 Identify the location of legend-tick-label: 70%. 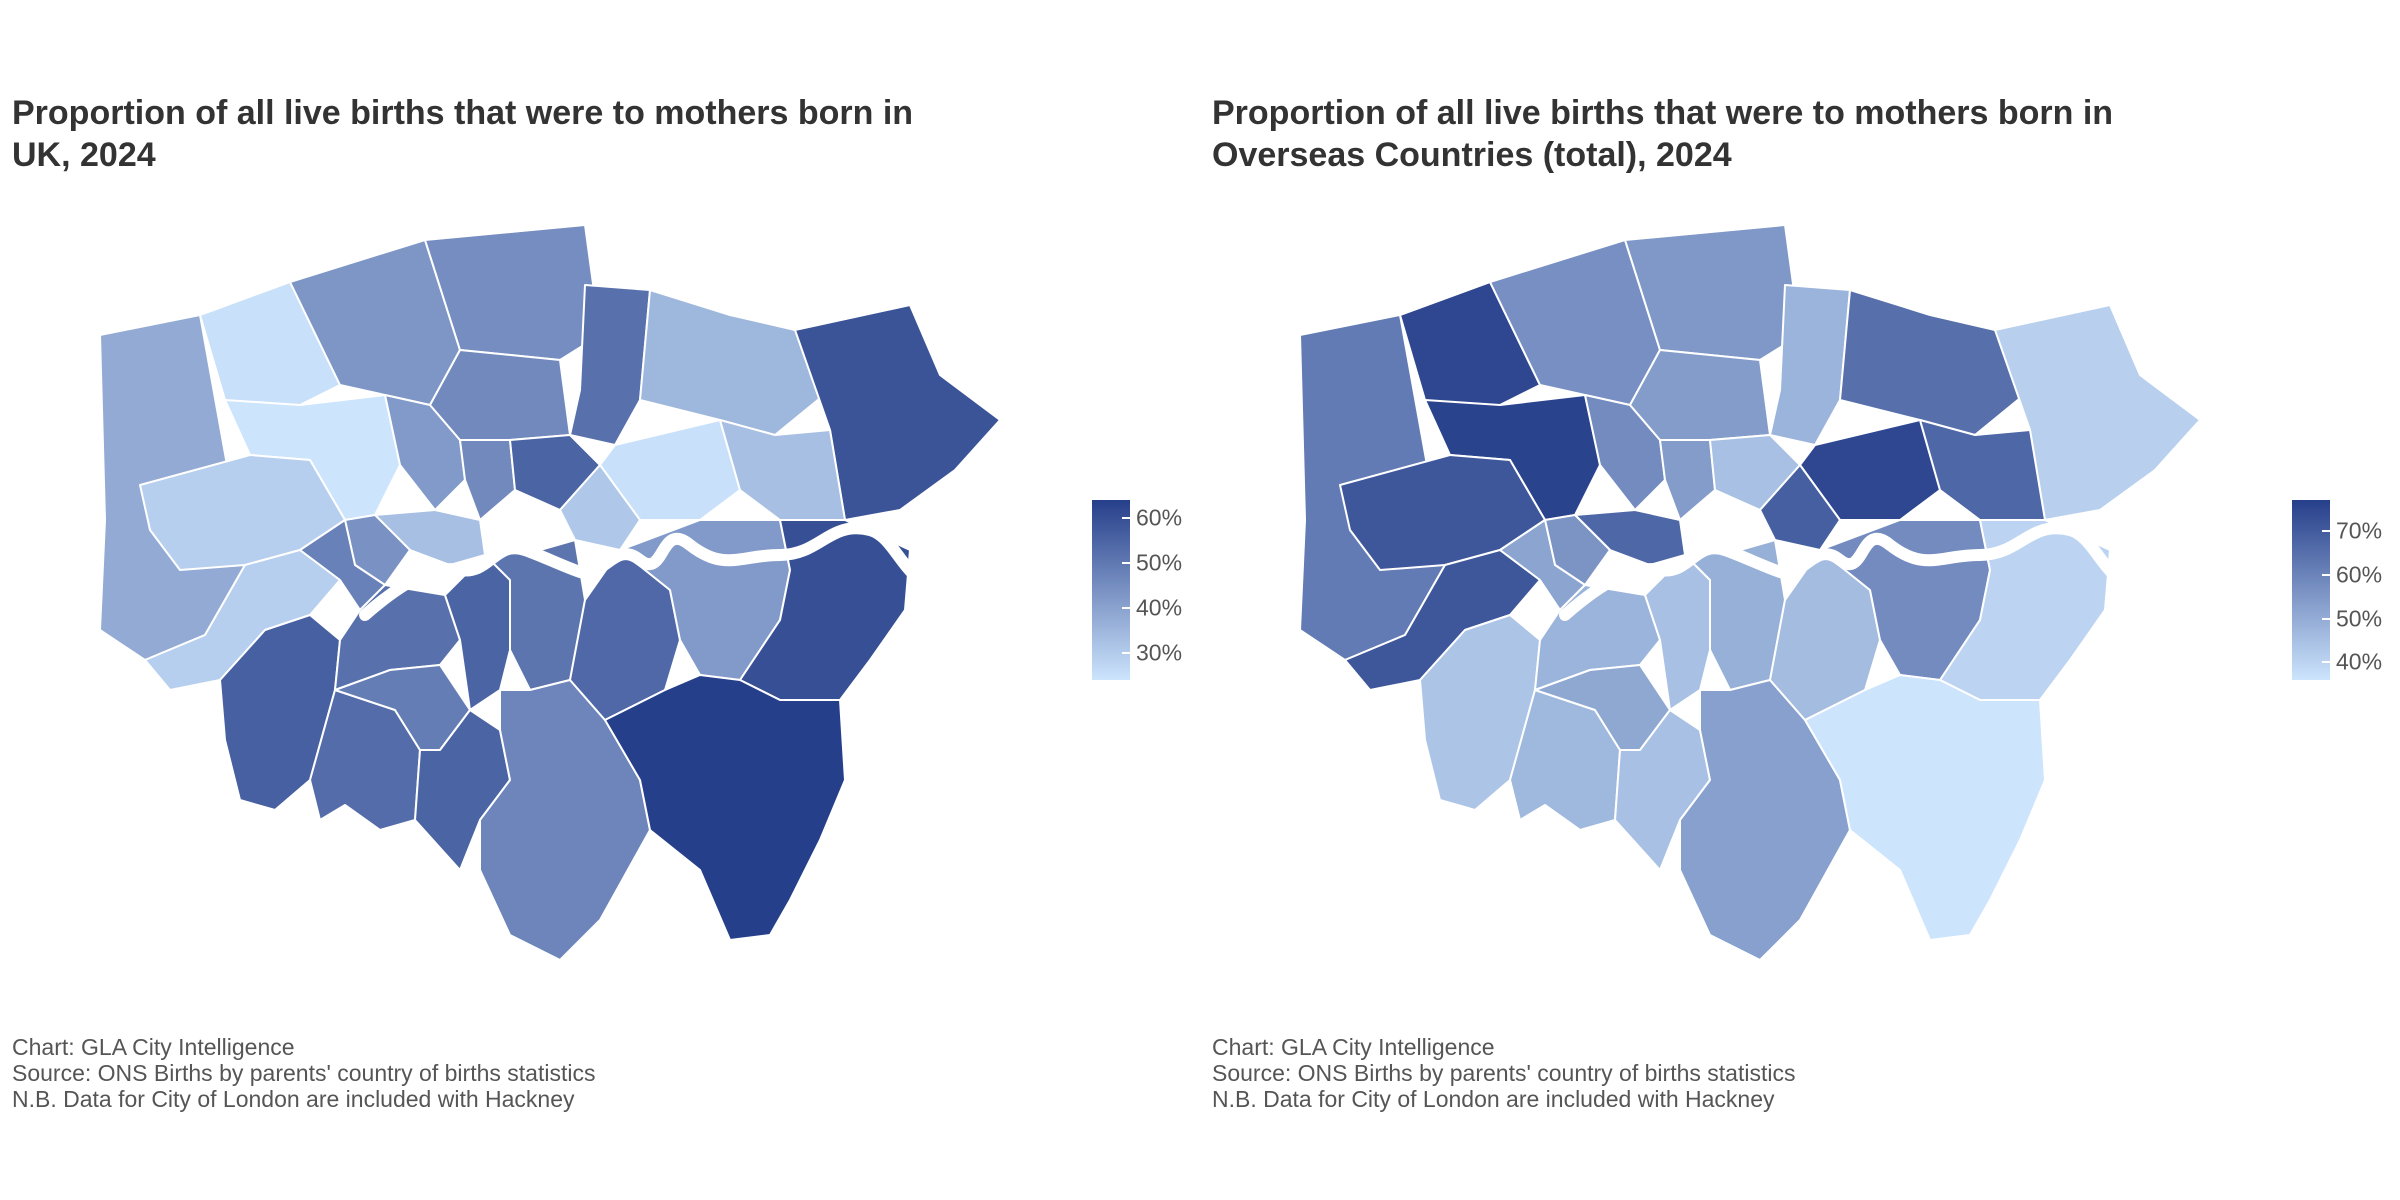
(2359, 530).